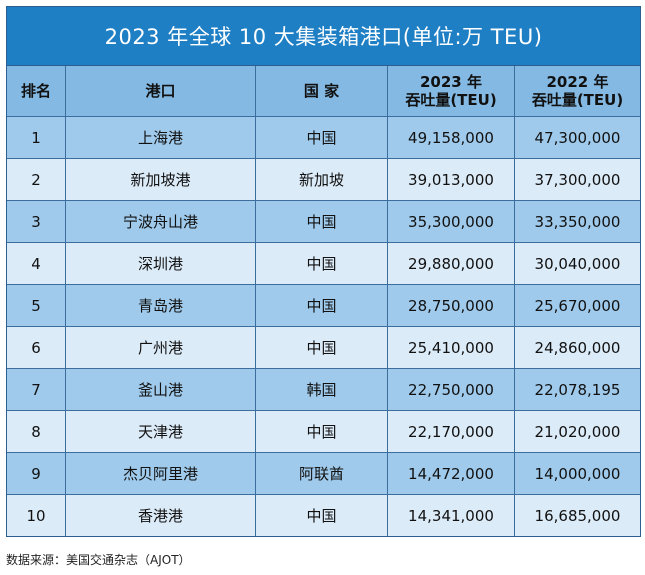 The image size is (645, 575). Describe the element at coordinates (98, 560) in the screenshot. I see `source-note: 数据来源：美国交通杂志（AJOT）` at that location.